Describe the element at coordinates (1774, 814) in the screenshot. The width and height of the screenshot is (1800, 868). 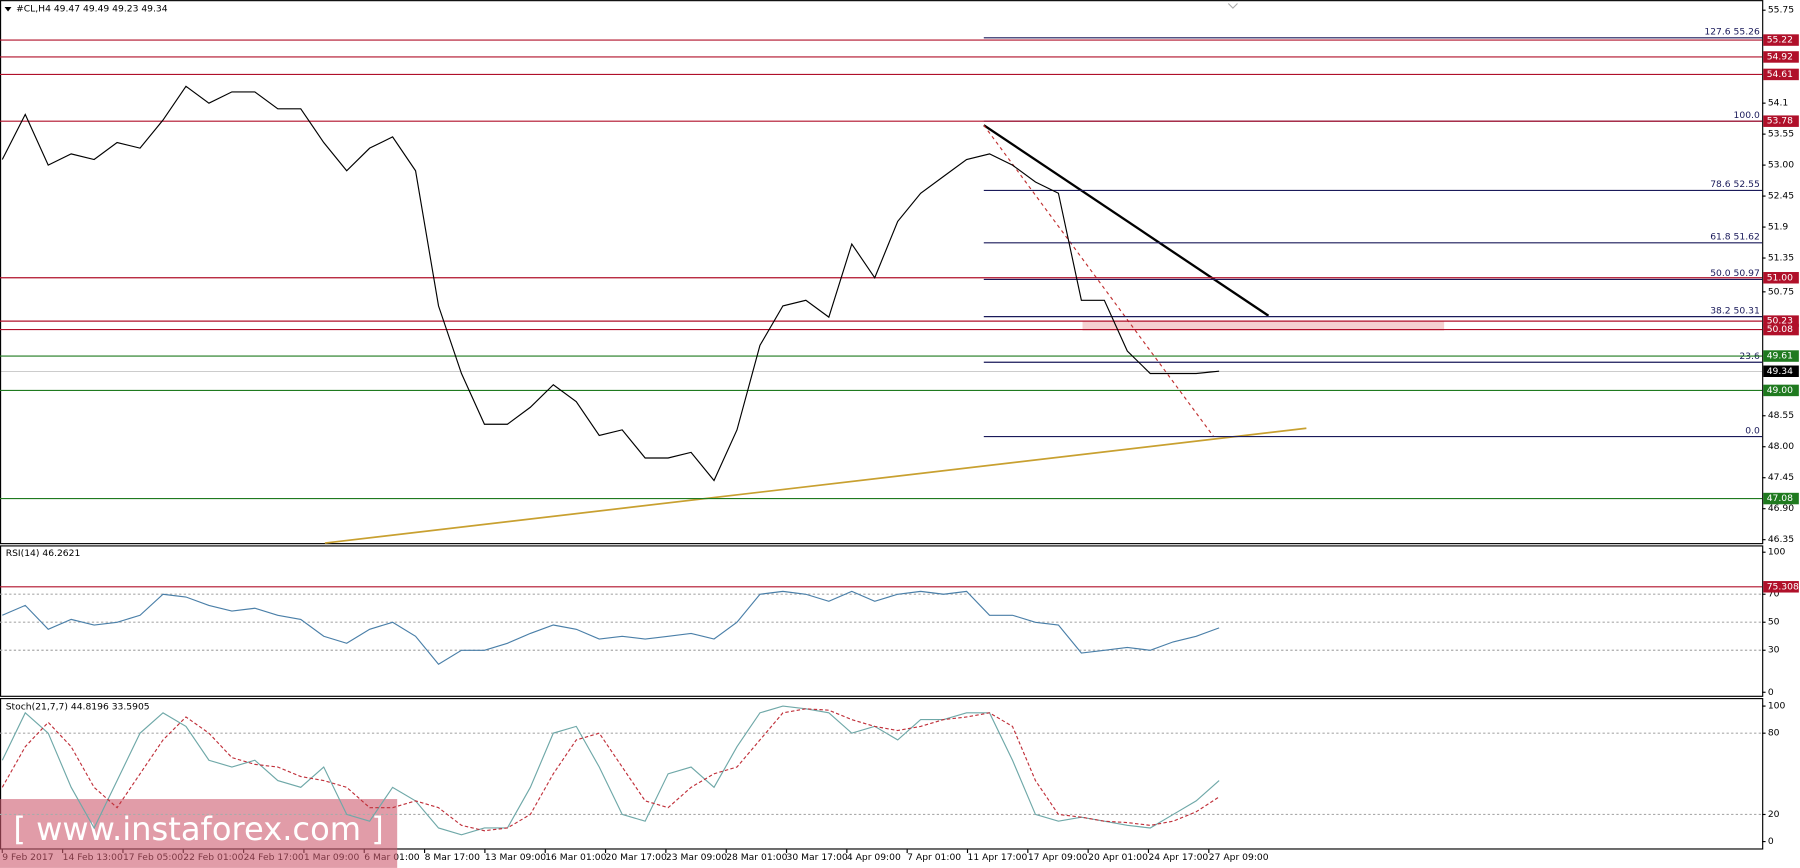
I see `y-tick-label: 20` at that location.